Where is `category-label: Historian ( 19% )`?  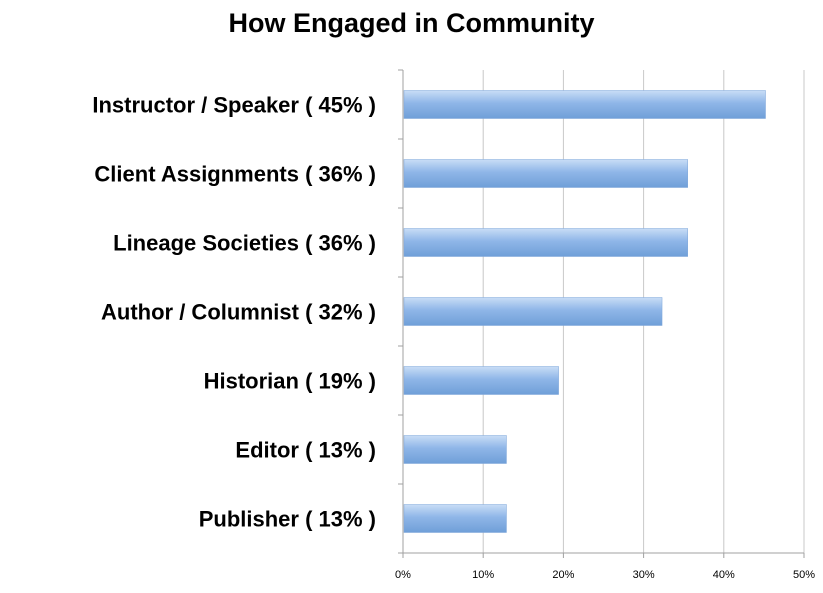
category-label: Historian ( 19% ) is located at coordinates (290, 381).